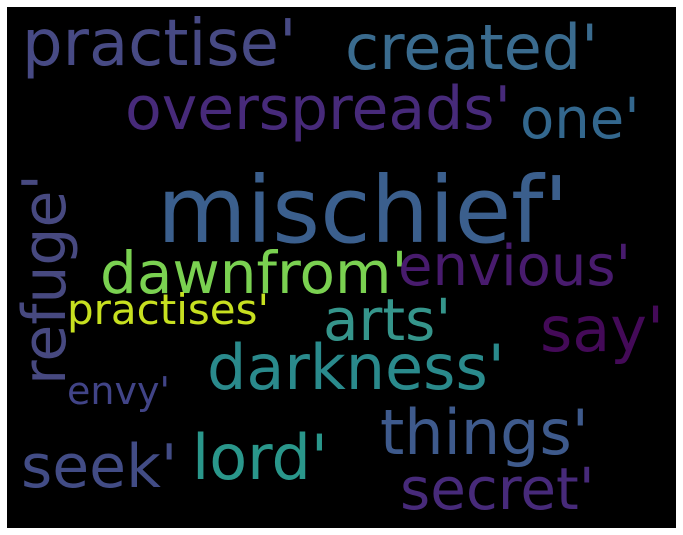 This screenshot has height=535, width=683. What do you see at coordinates (168, 309) in the screenshot?
I see `word-practises: practises'` at bounding box center [168, 309].